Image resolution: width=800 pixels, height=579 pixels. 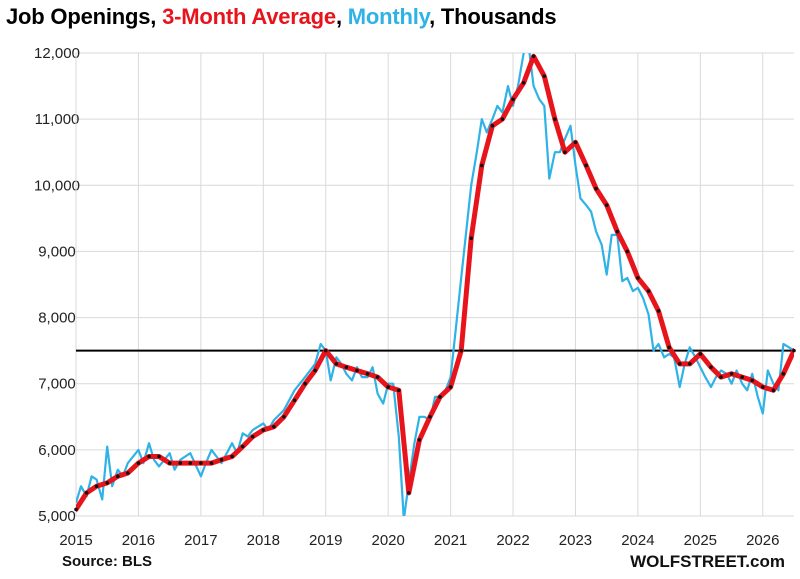 I want to click on x-tick-label: 2017, so click(x=200, y=540).